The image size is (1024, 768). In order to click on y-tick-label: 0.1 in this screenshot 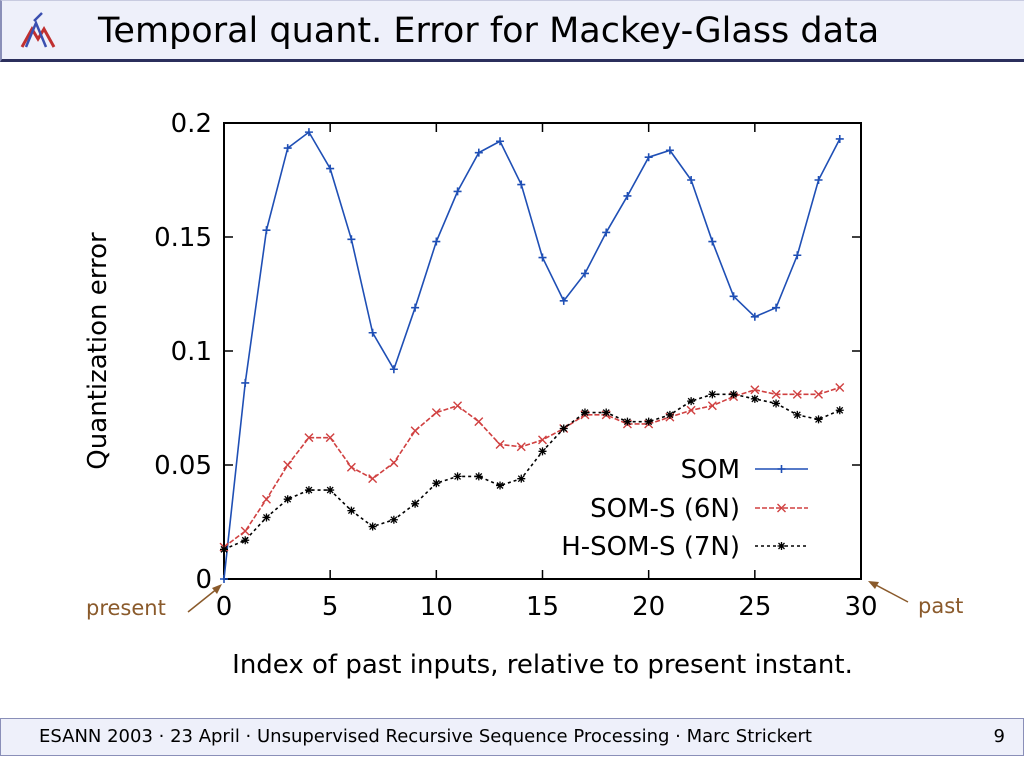, I will do `click(191, 352)`.